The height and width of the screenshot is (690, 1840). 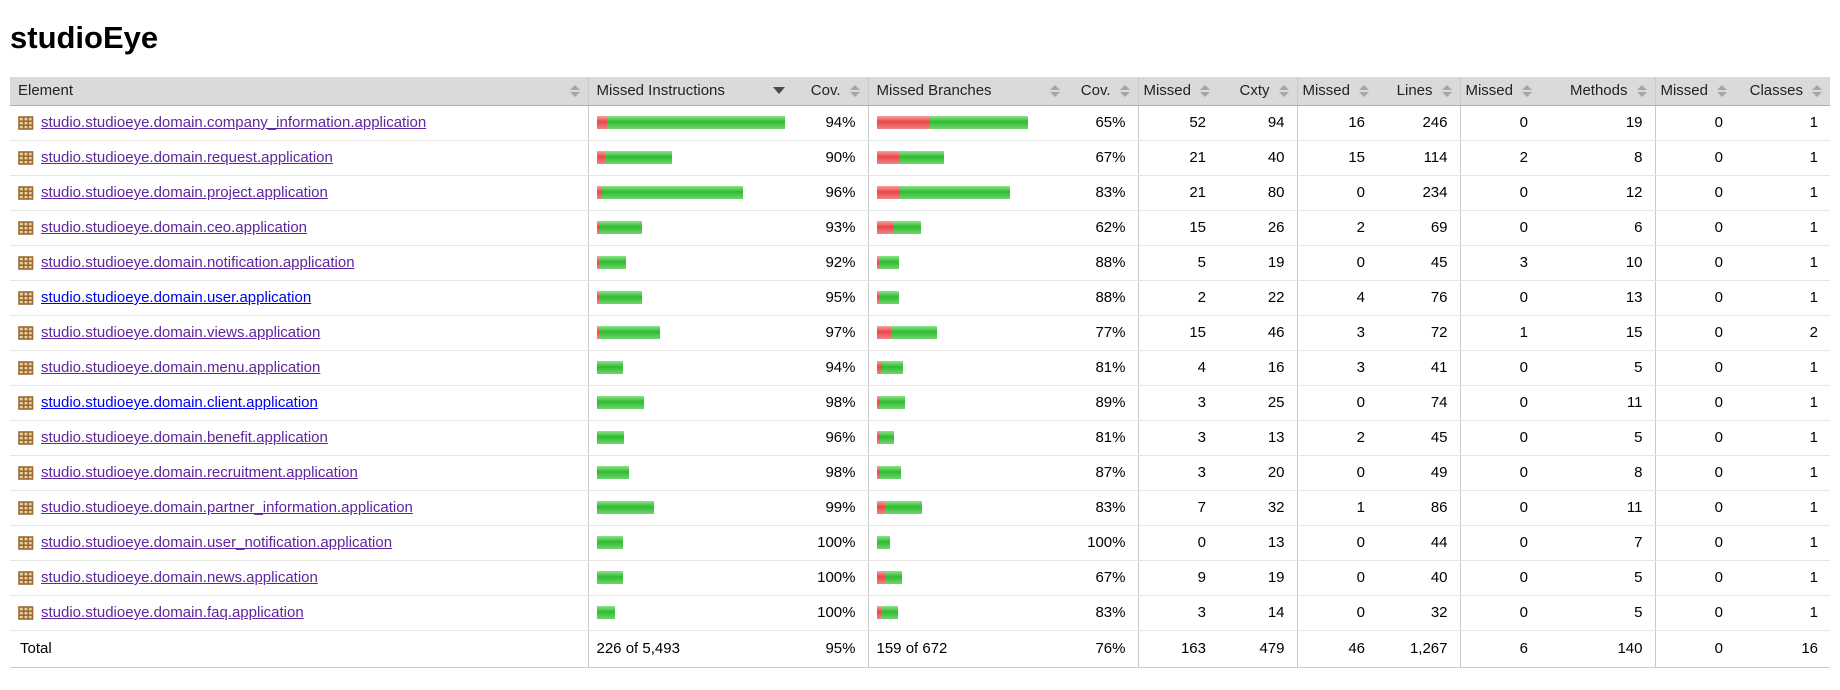 What do you see at coordinates (1257, 578) in the screenshot?
I see `cxty-cell: 19` at bounding box center [1257, 578].